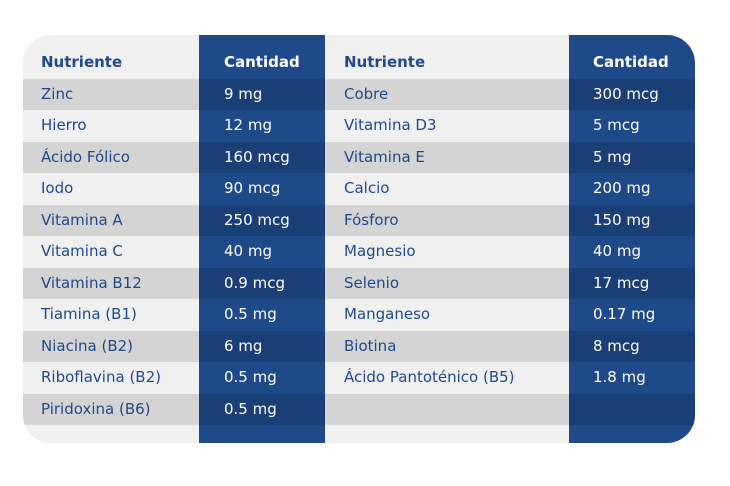 The height and width of the screenshot is (486, 730). I want to click on table-row: Iodo 90 mcg Calcio 200 mg, so click(359, 189).